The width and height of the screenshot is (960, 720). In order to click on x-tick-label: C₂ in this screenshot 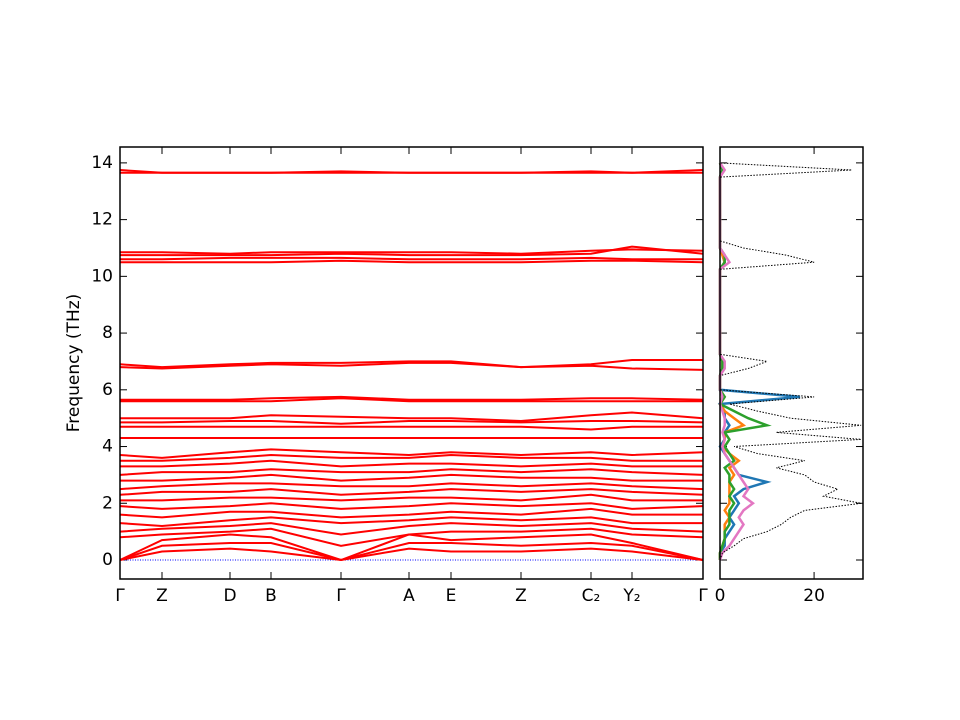, I will do `click(591, 596)`.